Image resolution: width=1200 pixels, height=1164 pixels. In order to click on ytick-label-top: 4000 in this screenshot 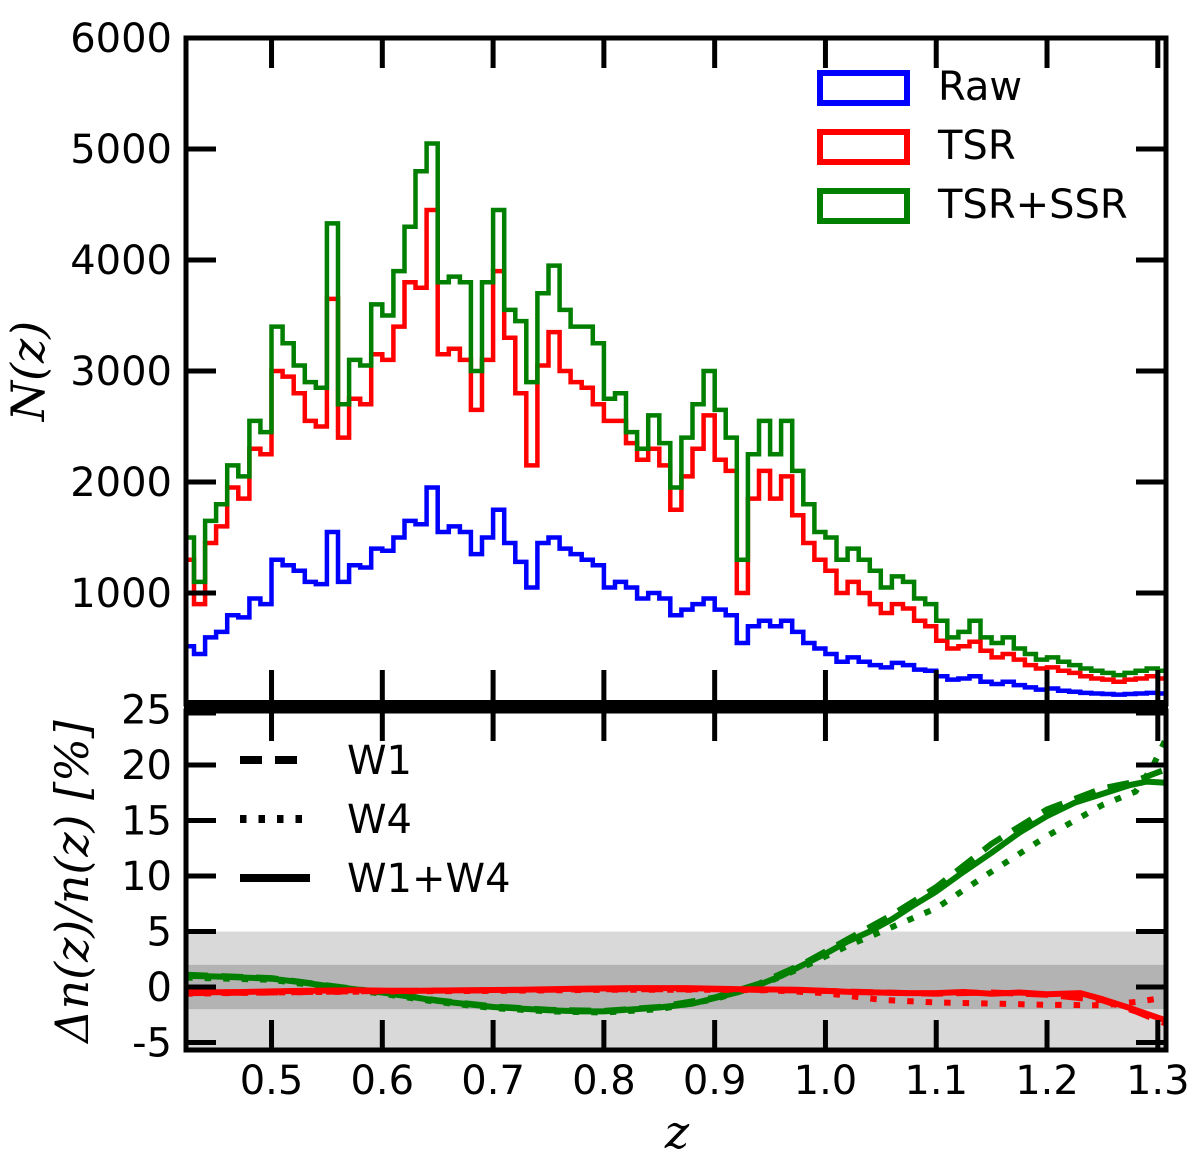, I will do `click(121, 261)`.